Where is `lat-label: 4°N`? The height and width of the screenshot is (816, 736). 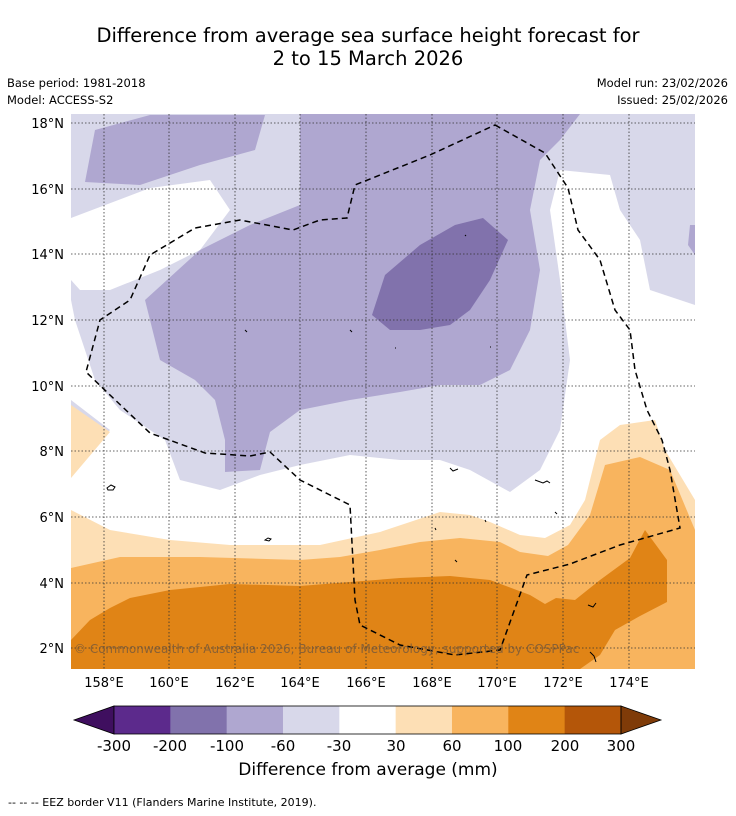
lat-label: 4°N is located at coordinates (52, 584).